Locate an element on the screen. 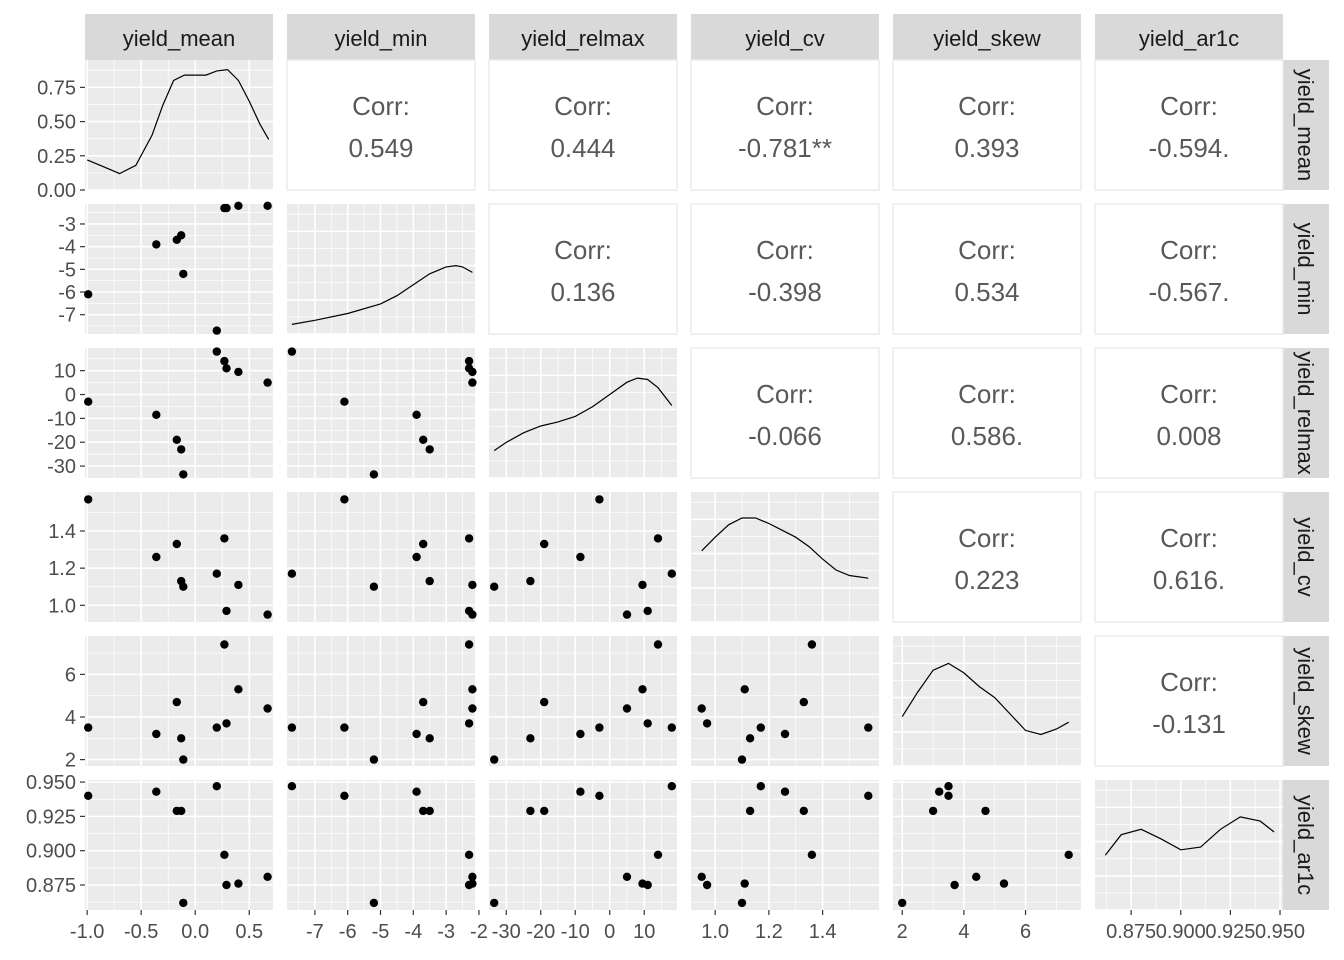  panel-bg-yield_relmax-yield_relmax is located at coordinates (583, 413).